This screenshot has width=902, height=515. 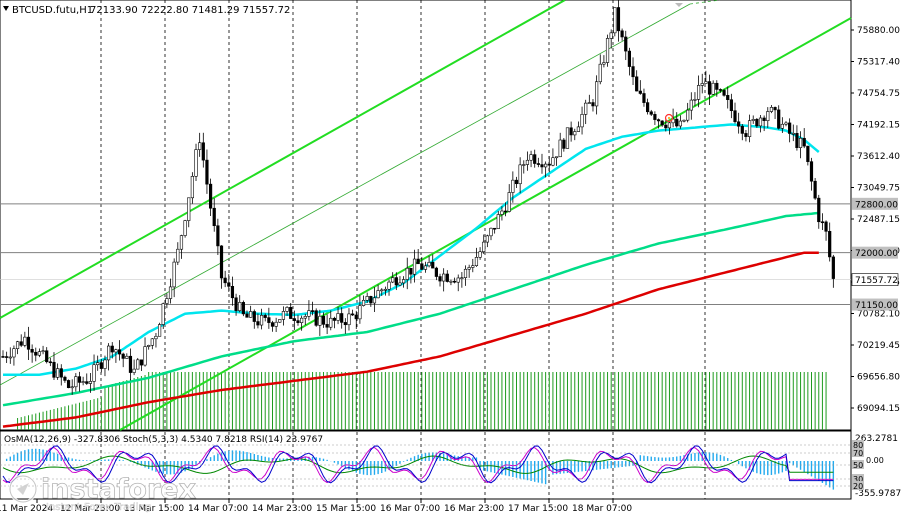 What do you see at coordinates (679, 5) in the screenshot?
I see `shift-marker-icon` at bounding box center [679, 5].